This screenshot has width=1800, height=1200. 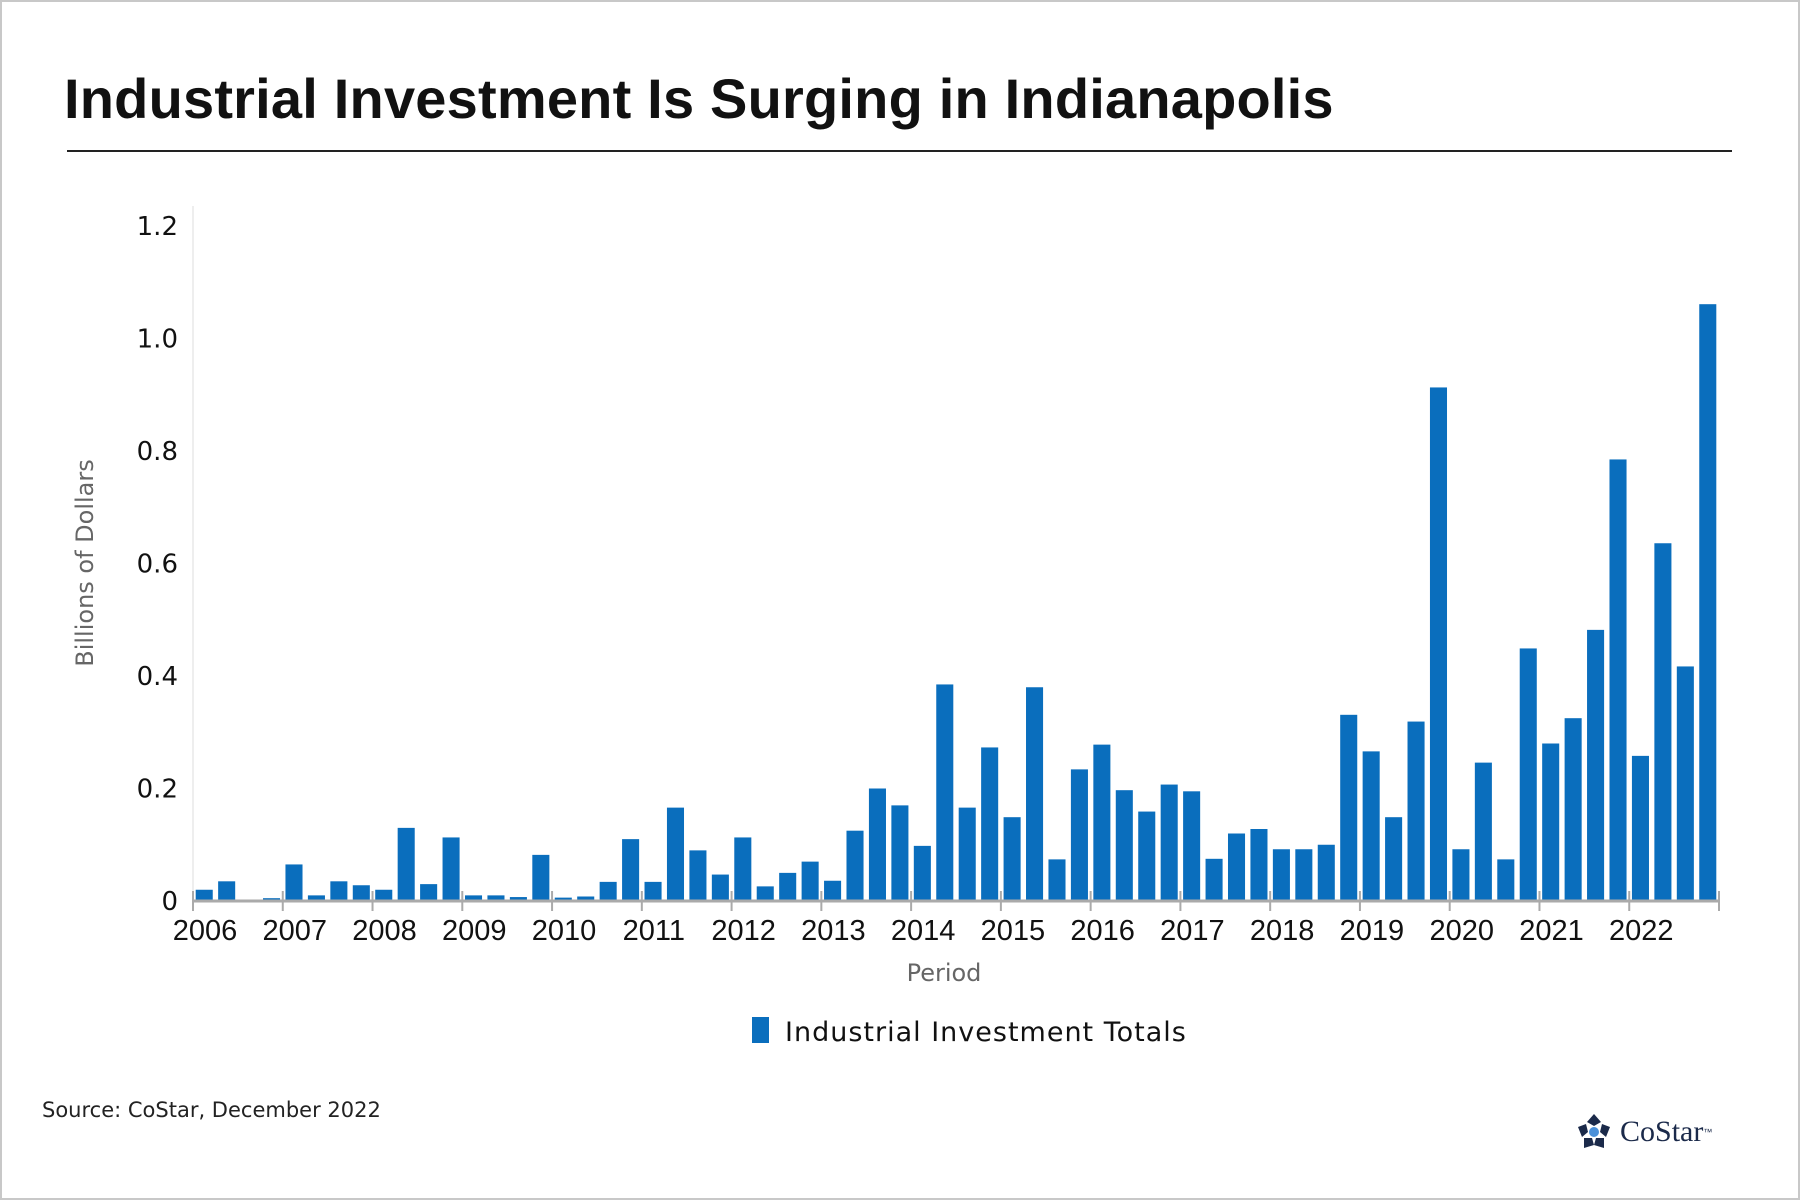 I want to click on y-tick-label: 1.0, so click(x=157, y=340).